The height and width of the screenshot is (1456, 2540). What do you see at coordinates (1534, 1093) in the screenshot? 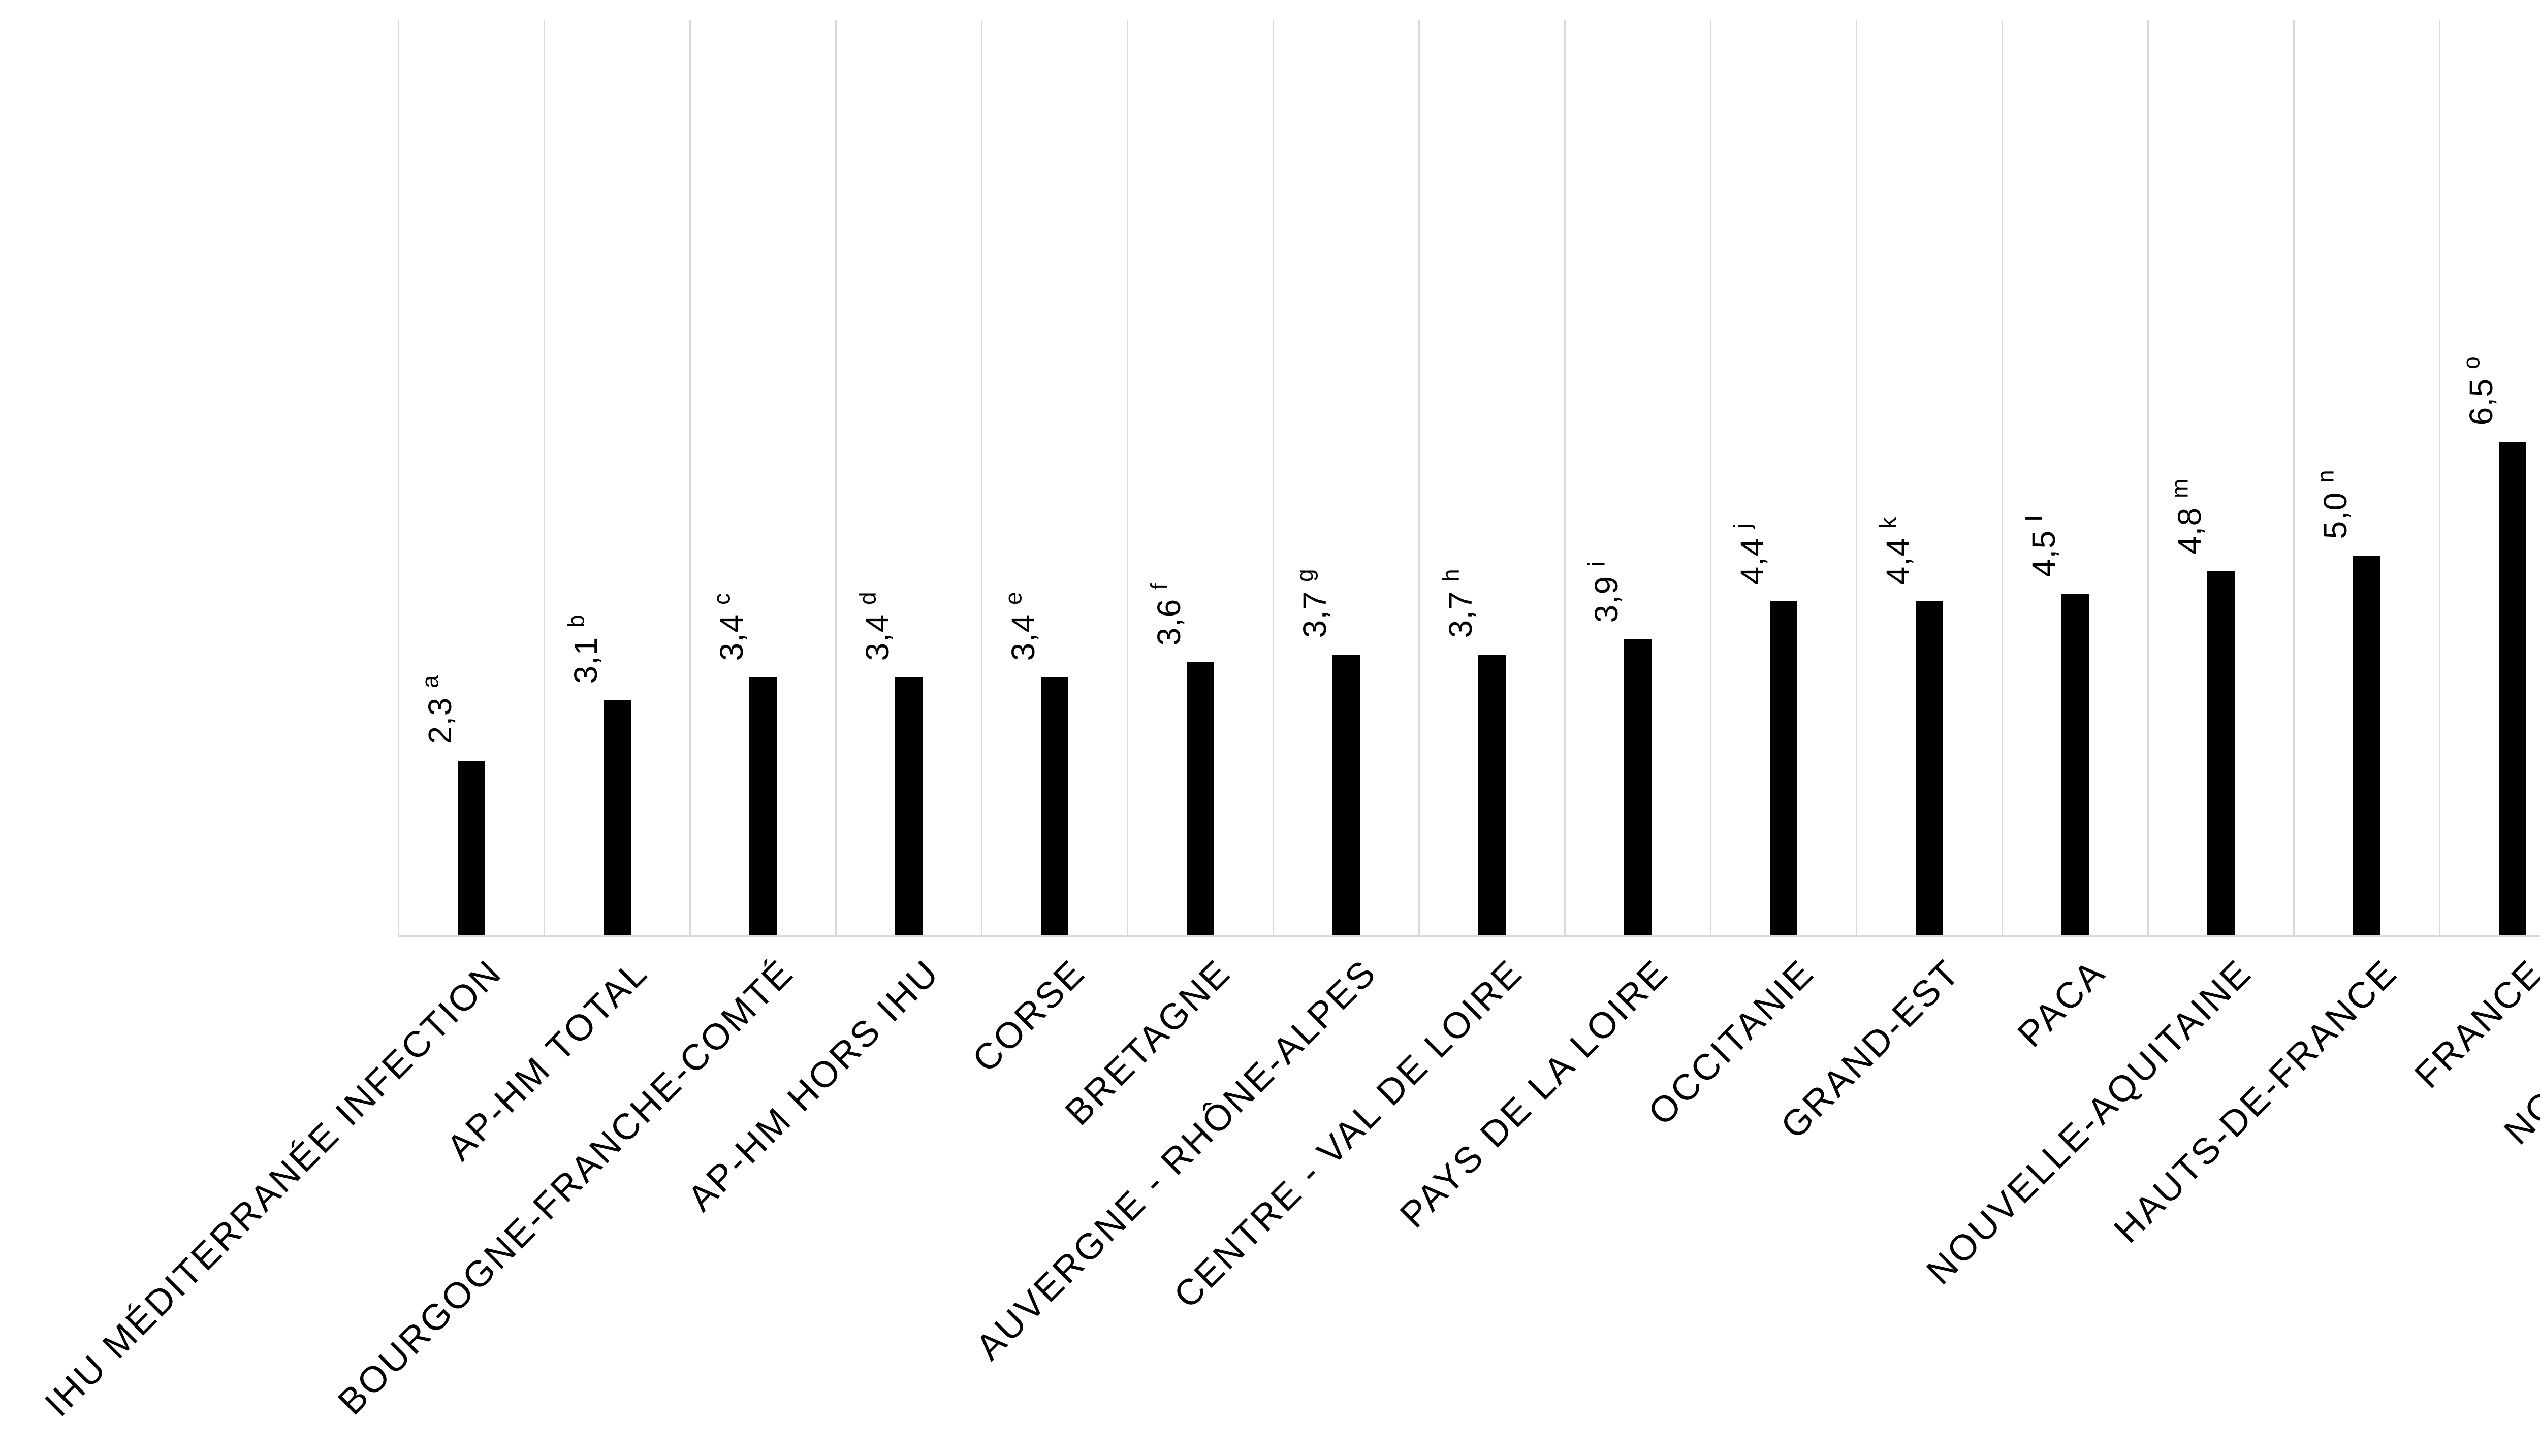
I see `category-label: PAYS DE LA LOIRE` at bounding box center [1534, 1093].